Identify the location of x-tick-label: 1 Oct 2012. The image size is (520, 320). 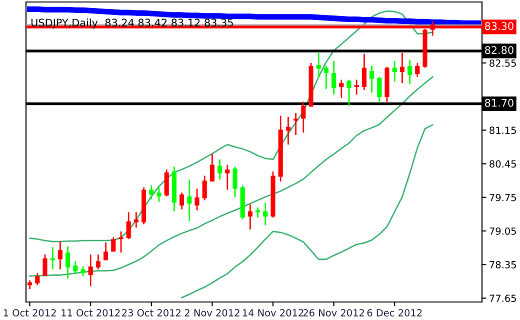
(30, 312).